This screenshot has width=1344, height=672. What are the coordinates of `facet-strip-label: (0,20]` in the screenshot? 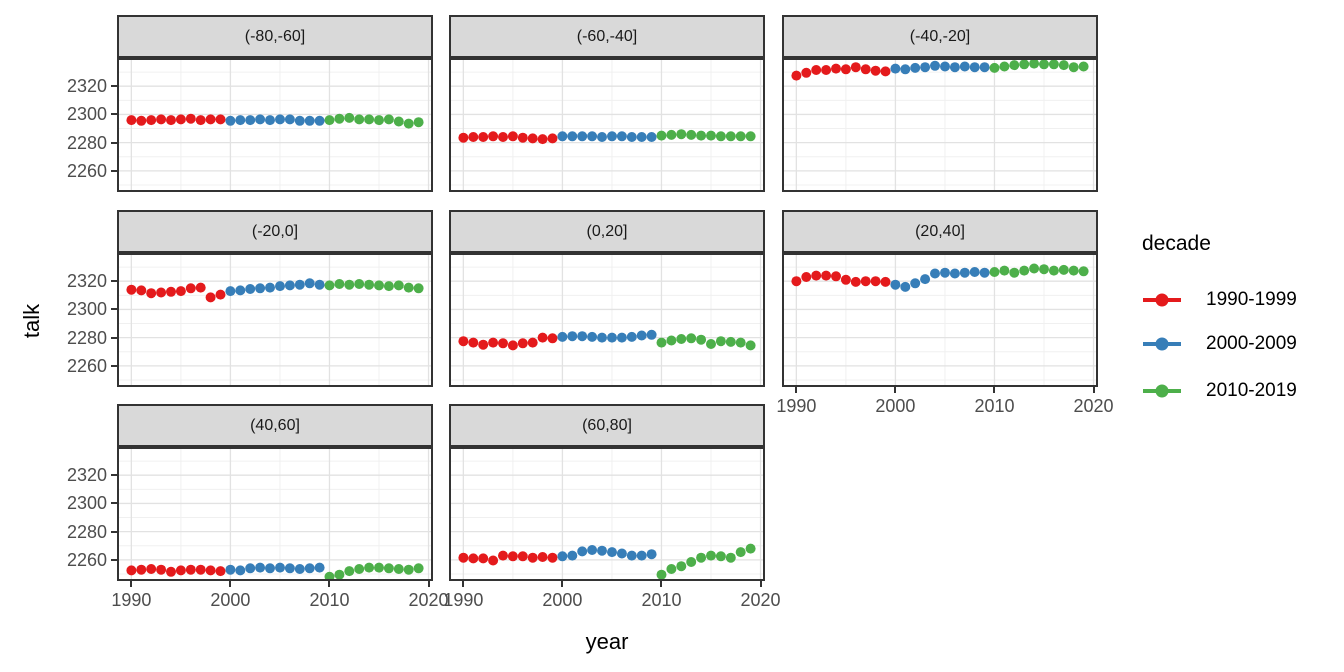 It's located at (607, 231).